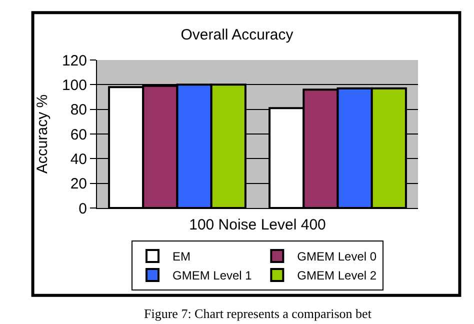 The height and width of the screenshot is (324, 474). I want to click on legend-label: EM, so click(181, 257).